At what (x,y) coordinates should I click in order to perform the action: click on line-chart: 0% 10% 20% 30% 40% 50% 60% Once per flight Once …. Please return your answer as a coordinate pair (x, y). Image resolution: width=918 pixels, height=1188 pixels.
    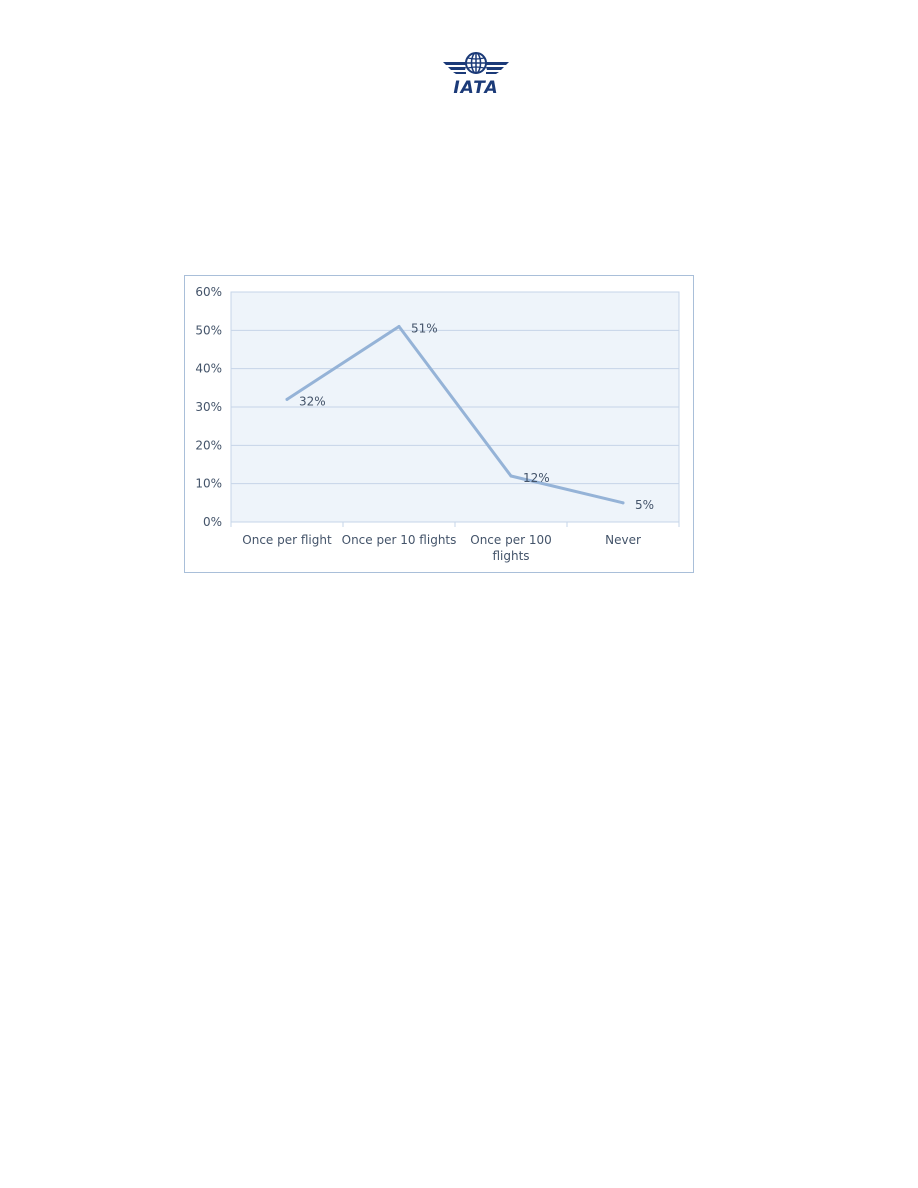
    Looking at the image, I should click on (437, 424).